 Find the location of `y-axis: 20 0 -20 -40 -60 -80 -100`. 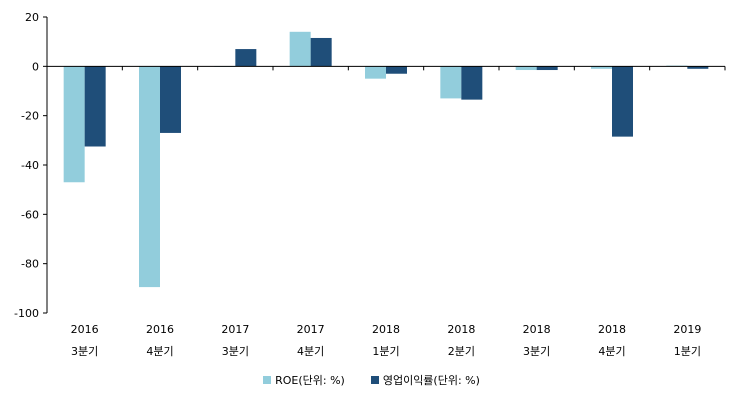

y-axis: 20 0 -20 -40 -60 -80 -100 is located at coordinates (31, 165).